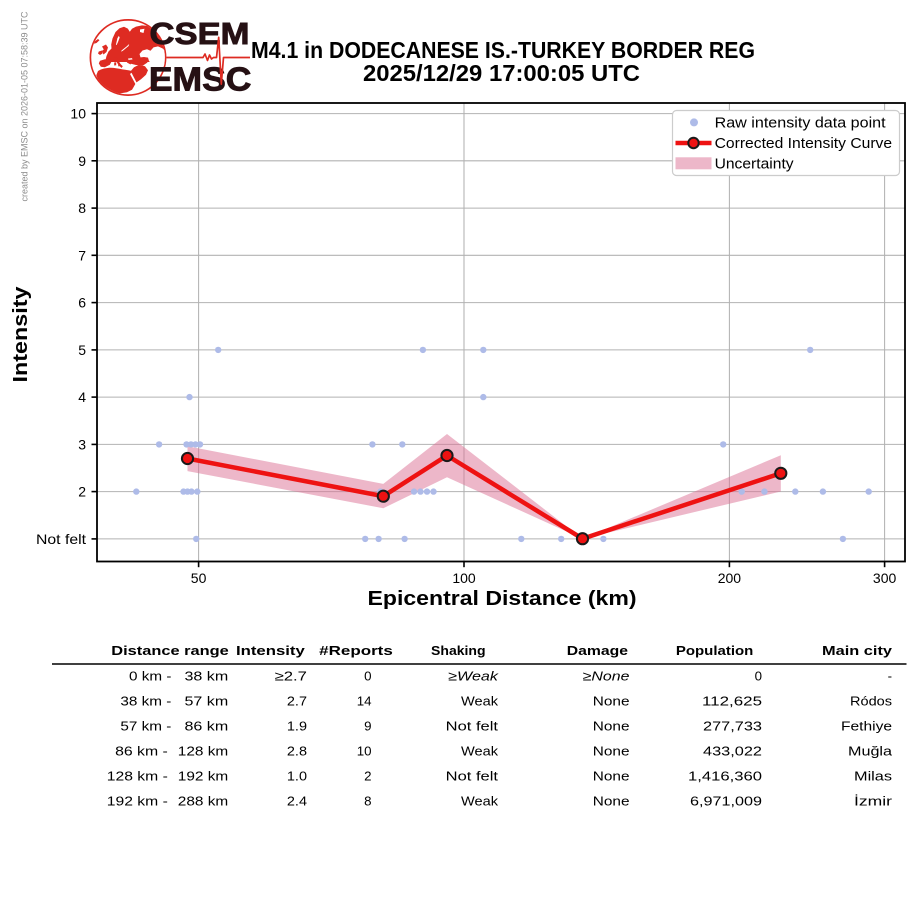 Image resolution: width=915 pixels, height=910 pixels. I want to click on svg-text: CSEM, so click(200, 33).